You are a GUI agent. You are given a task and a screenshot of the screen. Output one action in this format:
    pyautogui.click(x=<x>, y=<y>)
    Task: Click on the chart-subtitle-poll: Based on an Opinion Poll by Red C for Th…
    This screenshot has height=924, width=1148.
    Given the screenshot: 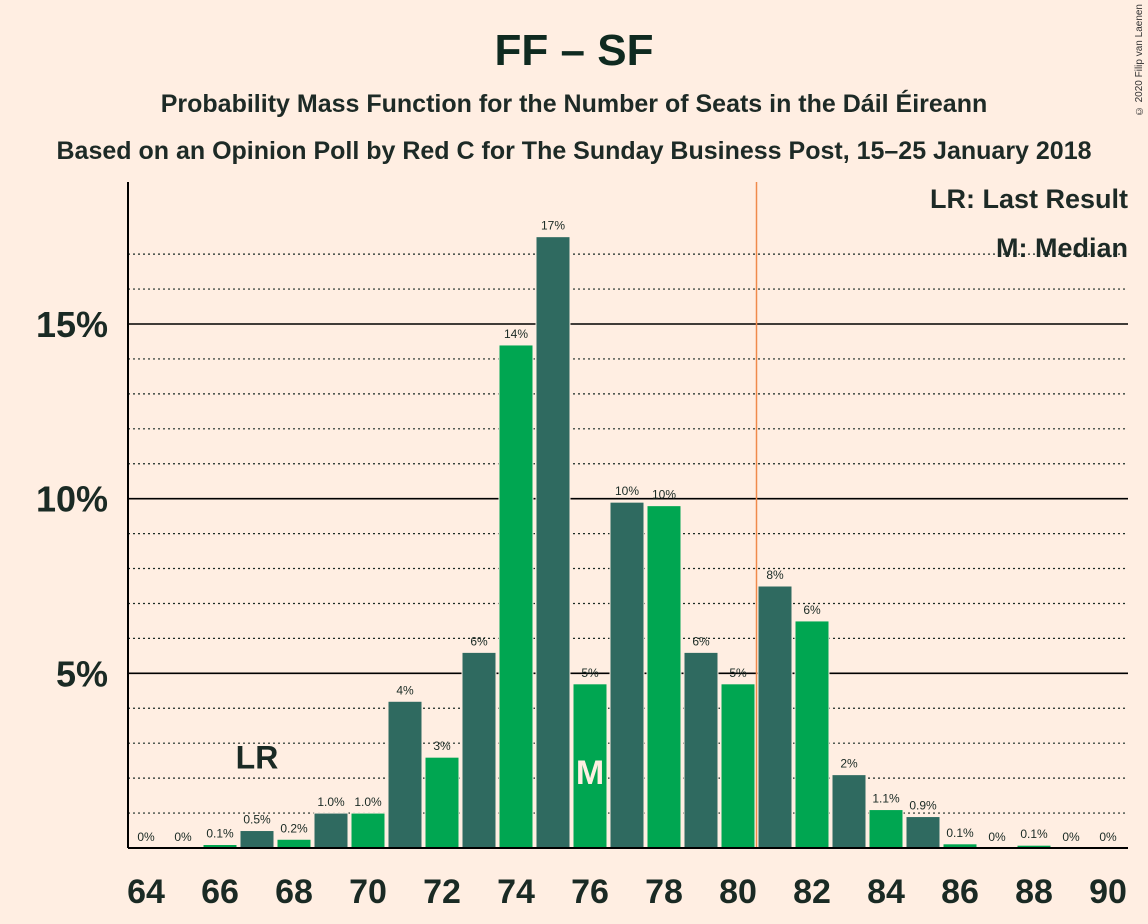 What is the action you would take?
    pyautogui.click(x=574, y=151)
    